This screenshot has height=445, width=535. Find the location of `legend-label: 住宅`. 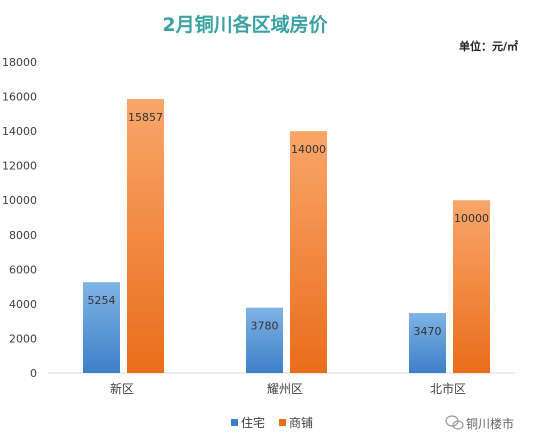

legend-label: 住宅 is located at coordinates (253, 422).